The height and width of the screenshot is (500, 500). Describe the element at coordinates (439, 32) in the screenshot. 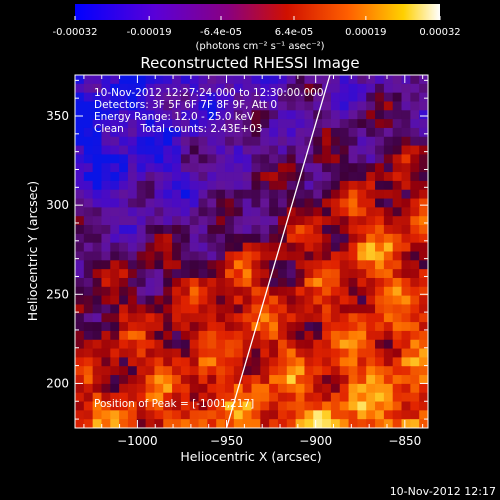

I see `colorbar-tick-label: 0.00032` at that location.